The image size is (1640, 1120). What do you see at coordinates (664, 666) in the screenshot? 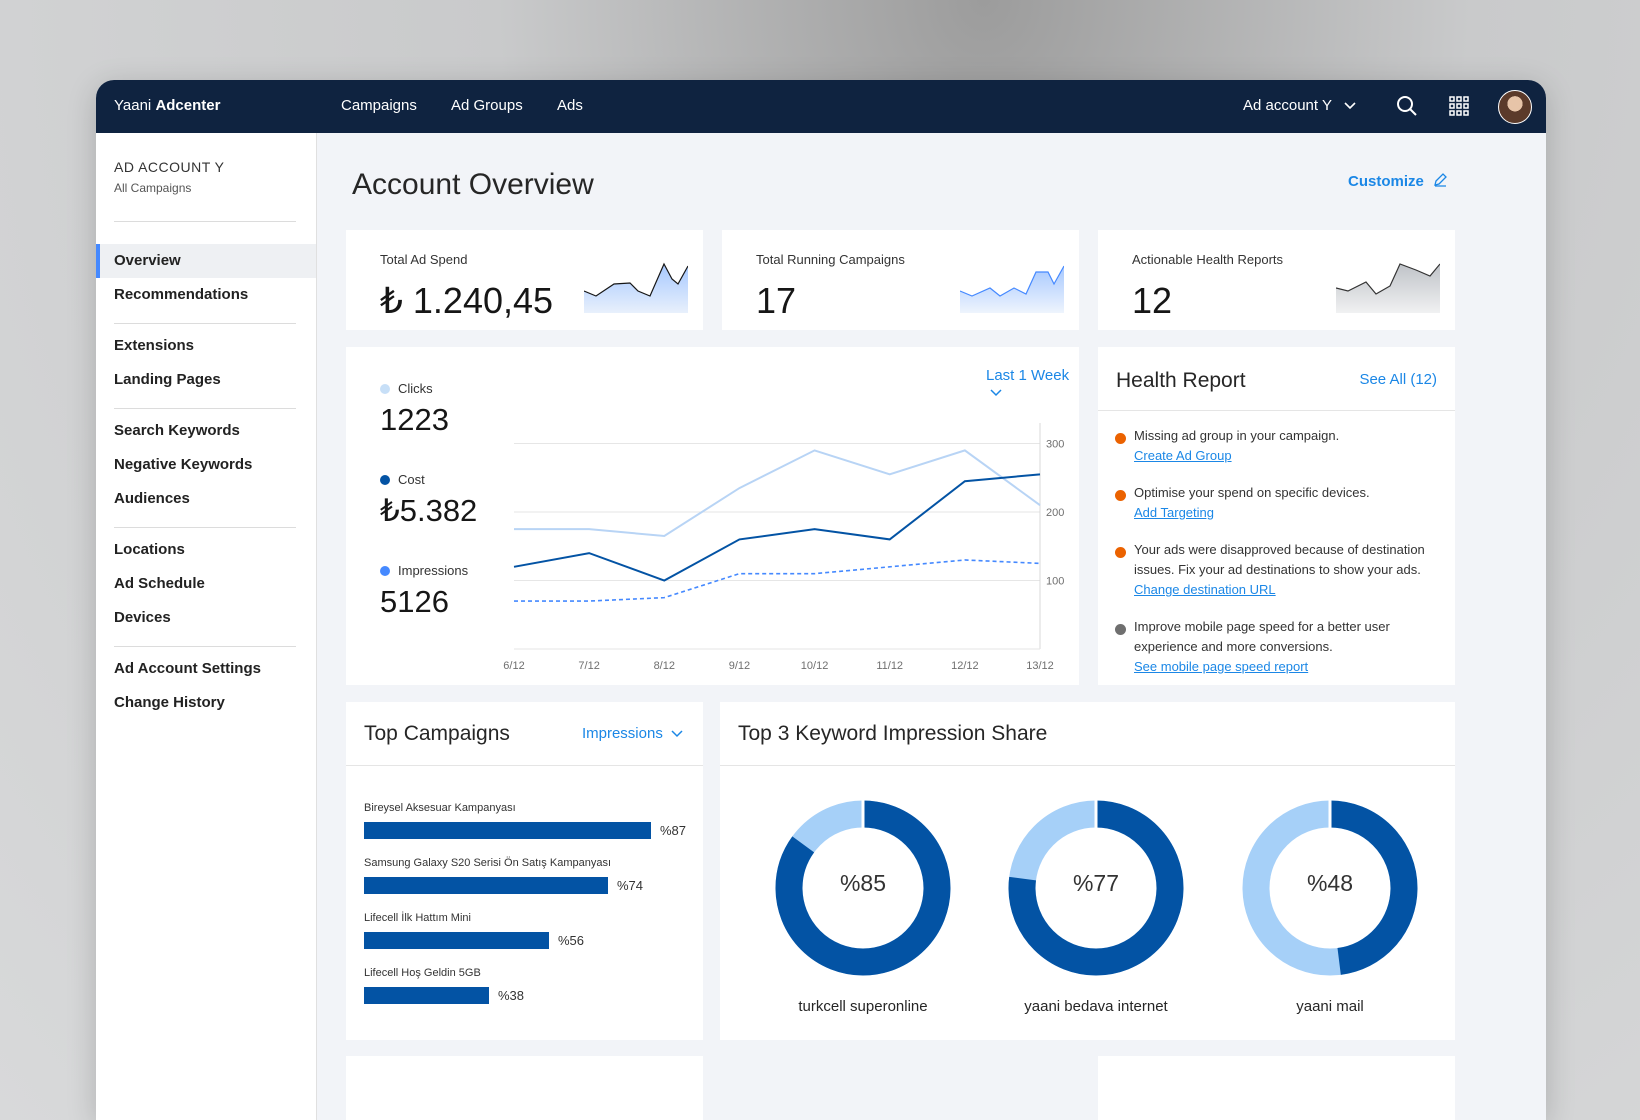
I see `x-tick-label: 8/12` at bounding box center [664, 666].